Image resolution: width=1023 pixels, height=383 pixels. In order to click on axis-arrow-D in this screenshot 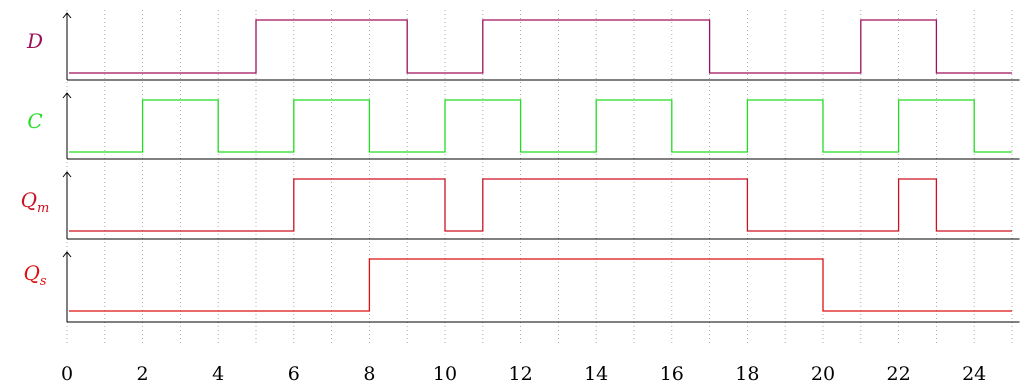, I will do `click(67, 15)`.